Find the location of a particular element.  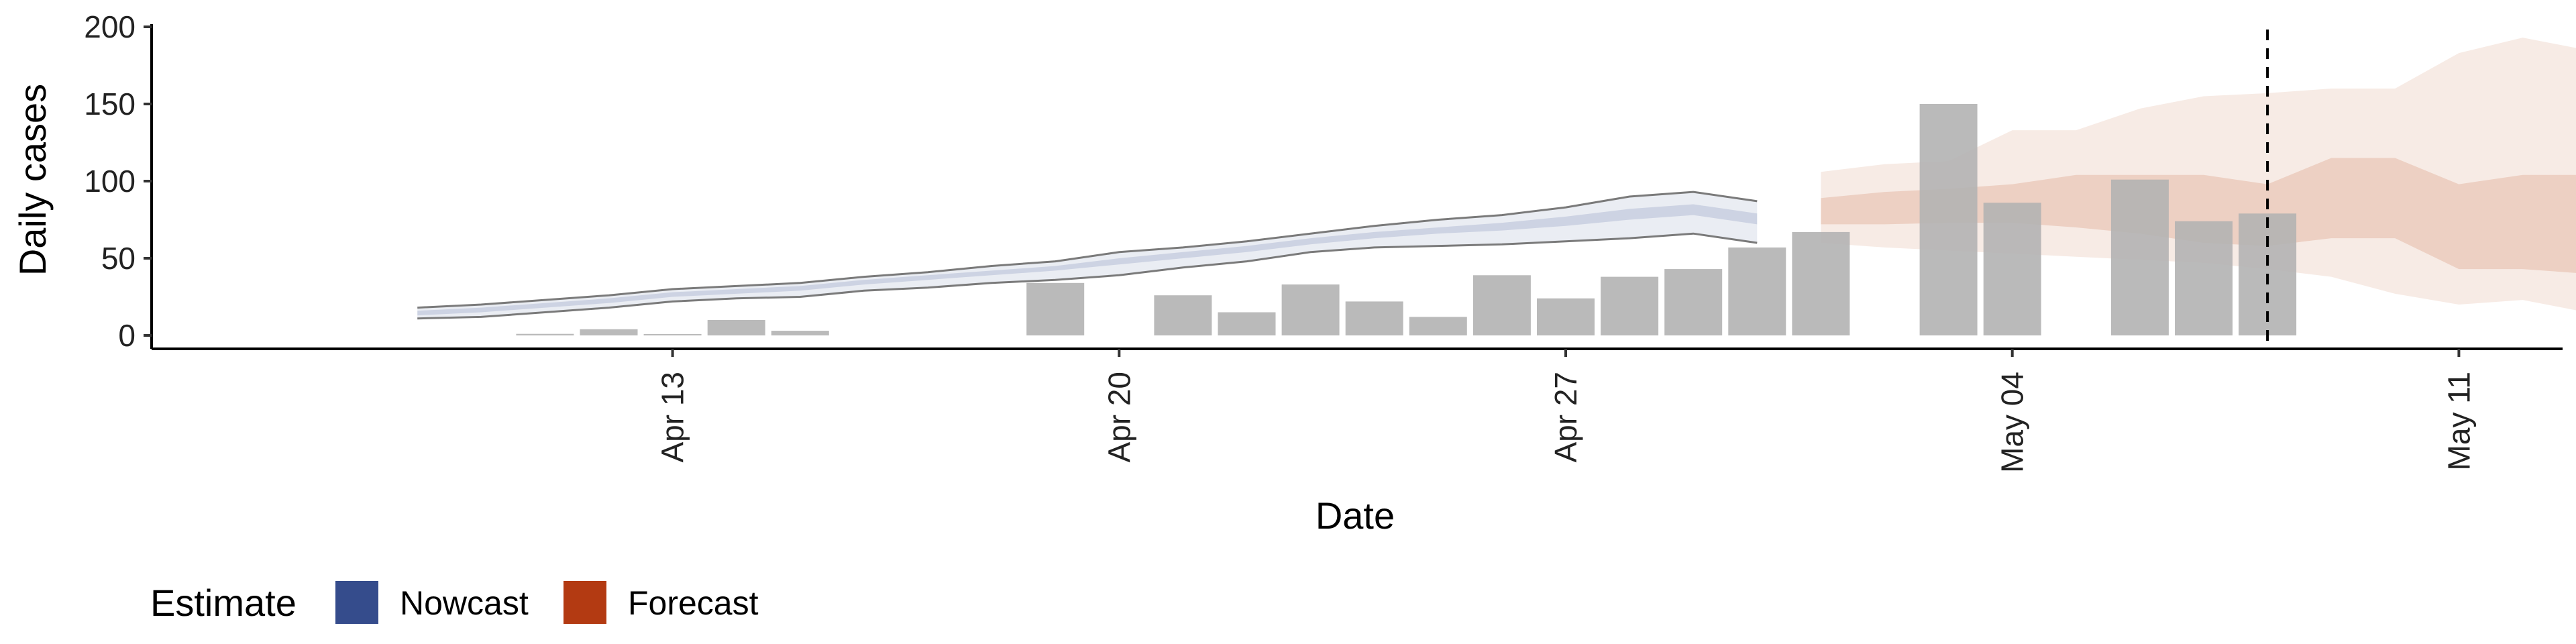

x-axis-title: Date is located at coordinates (1355, 515).